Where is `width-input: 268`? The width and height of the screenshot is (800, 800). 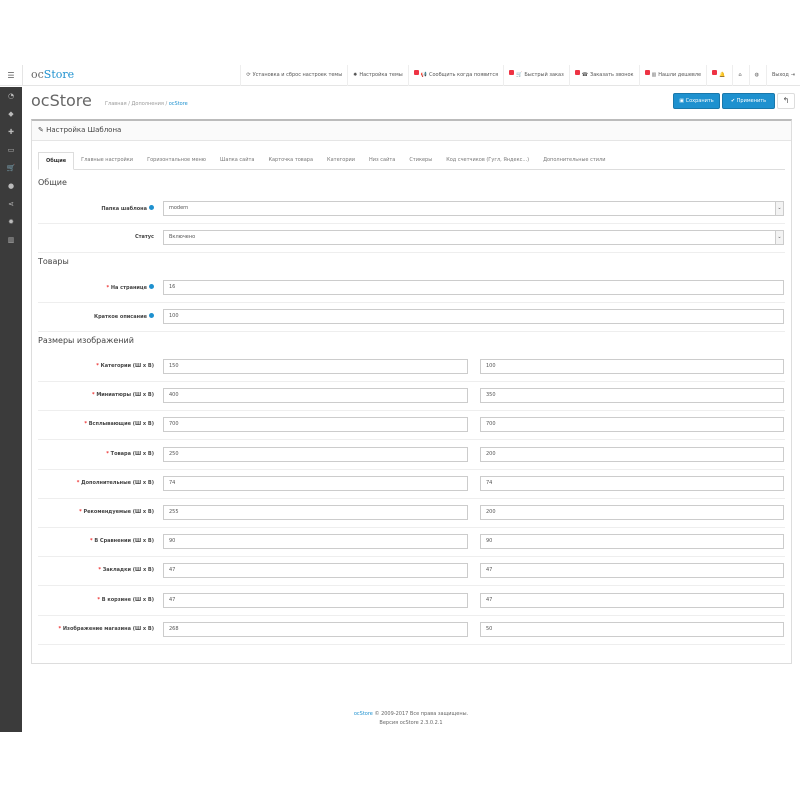 width-input: 268 is located at coordinates (315, 629).